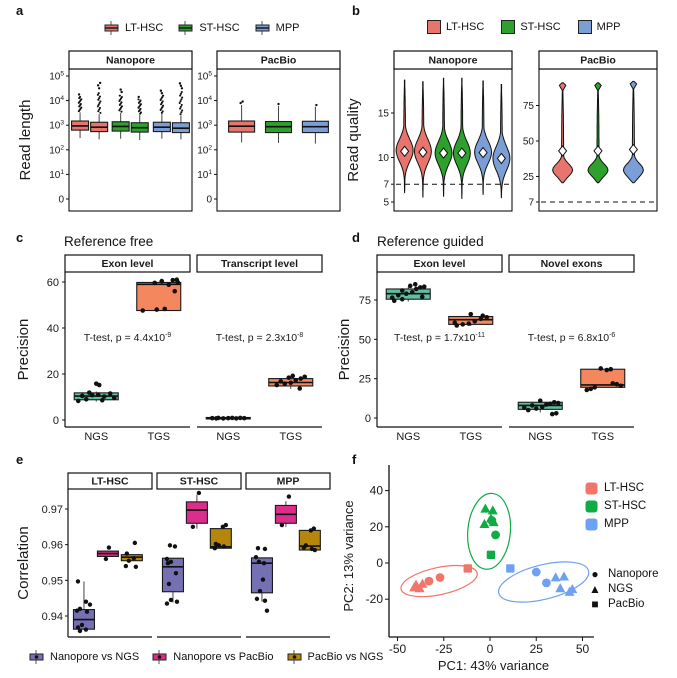 The width and height of the screenshot is (677, 678). What do you see at coordinates (204, 175) in the screenshot?
I see `svg-text: 10¹` at bounding box center [204, 175].